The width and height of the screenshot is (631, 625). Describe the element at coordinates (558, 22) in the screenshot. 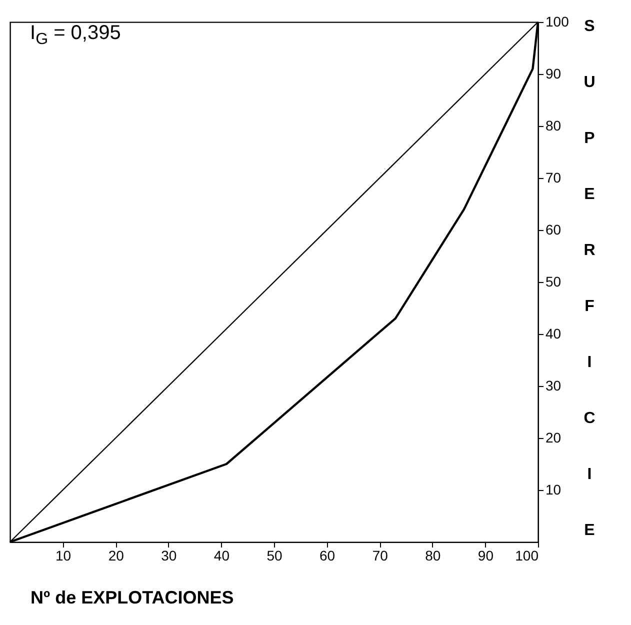

I see `y-tick-label: 100` at that location.